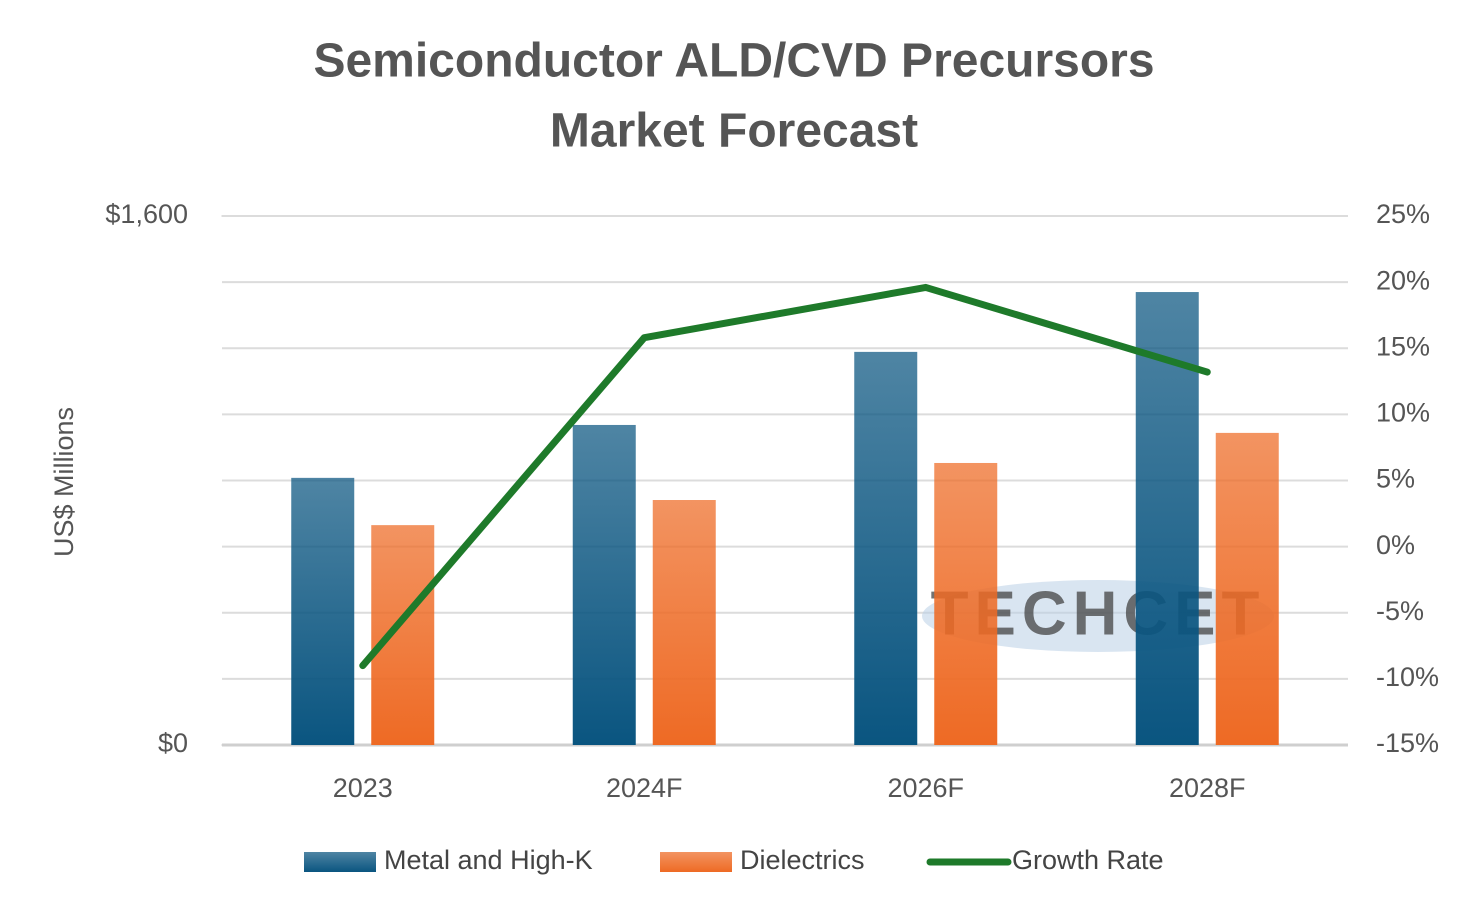  I want to click on x-tick-label: 2024F, so click(644, 788).